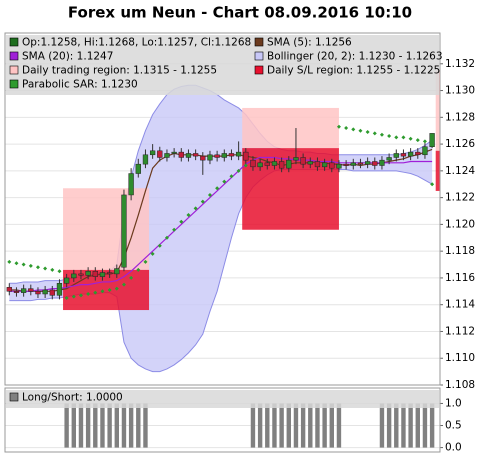  What do you see at coordinates (460, 278) in the screenshot?
I see `y-tick-label: 1.116` at bounding box center [460, 278].